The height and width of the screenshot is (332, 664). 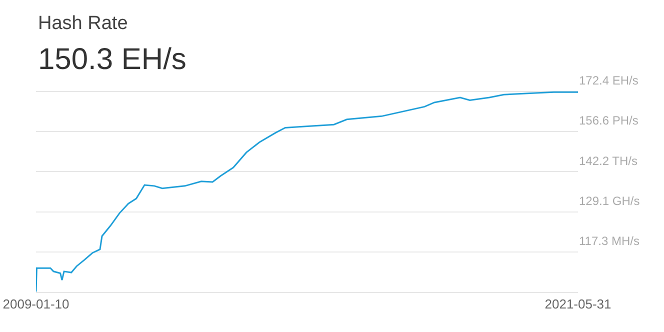 I want to click on chart-title: Hash Rate, so click(x=83, y=23).